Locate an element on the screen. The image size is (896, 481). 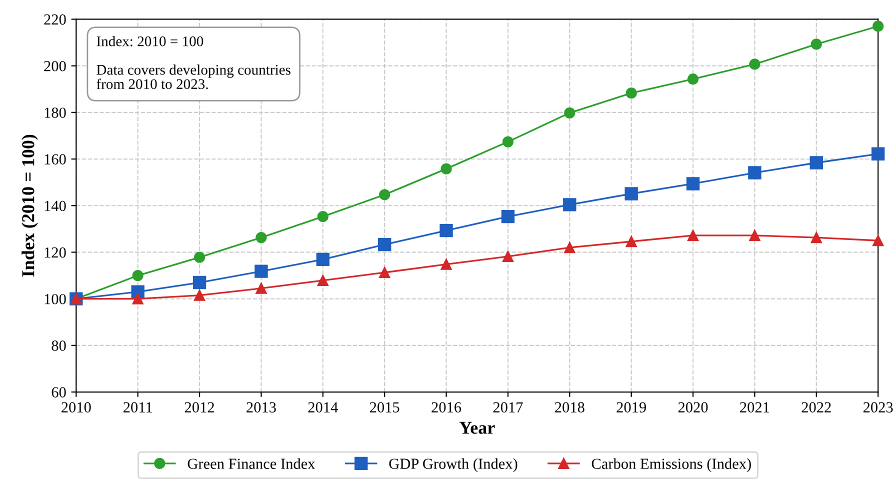
x-tick-label: 2019 is located at coordinates (631, 407).